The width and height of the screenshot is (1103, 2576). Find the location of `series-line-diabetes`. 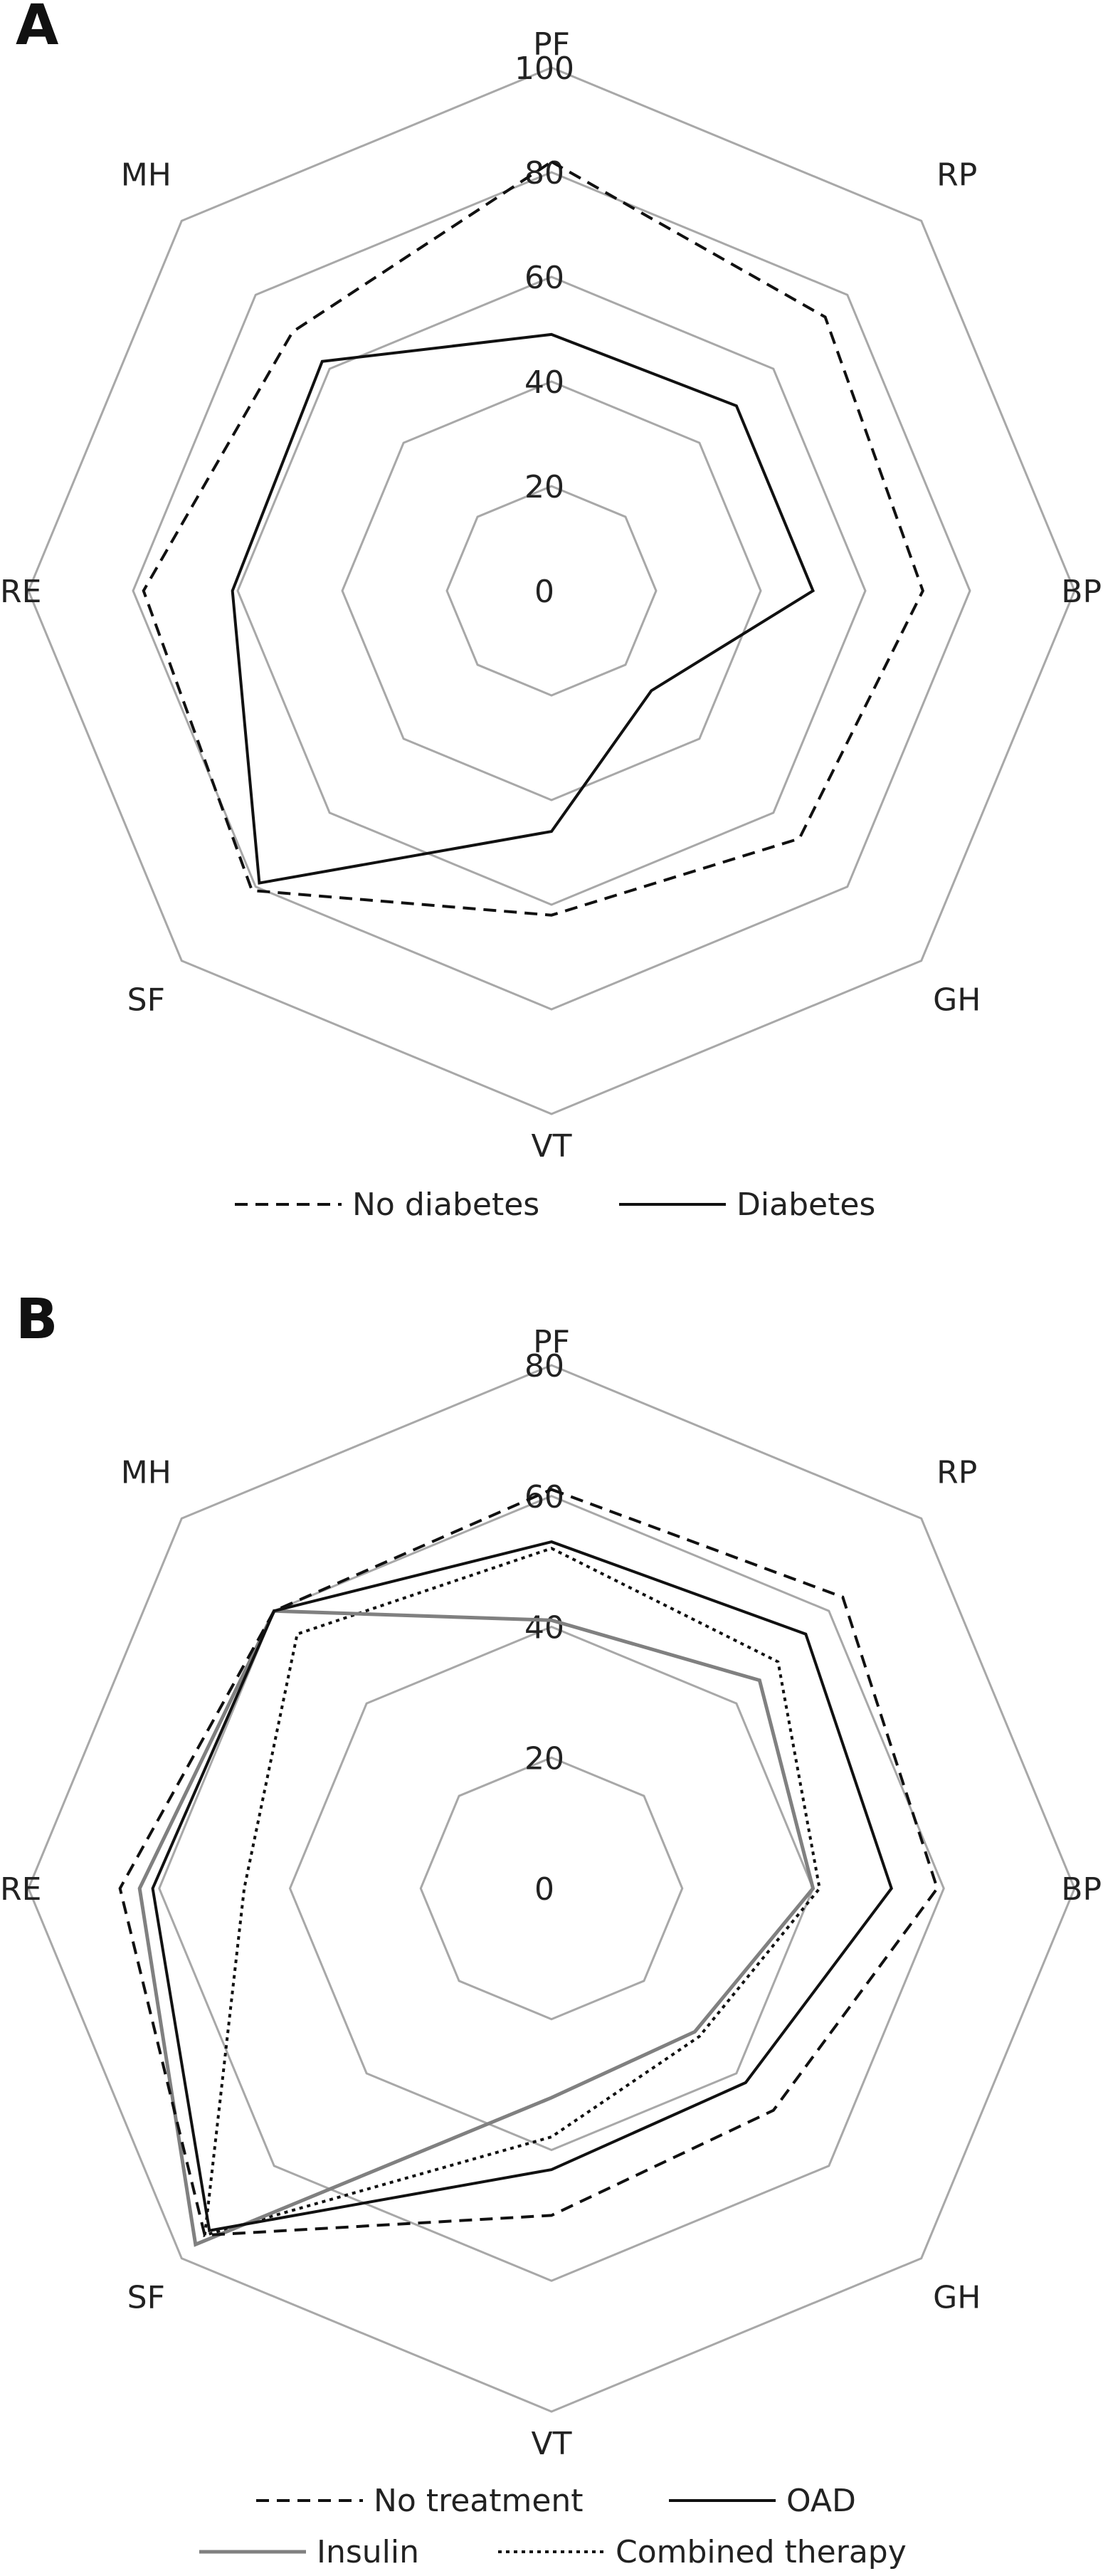

series-line-diabetes is located at coordinates (523, 608).